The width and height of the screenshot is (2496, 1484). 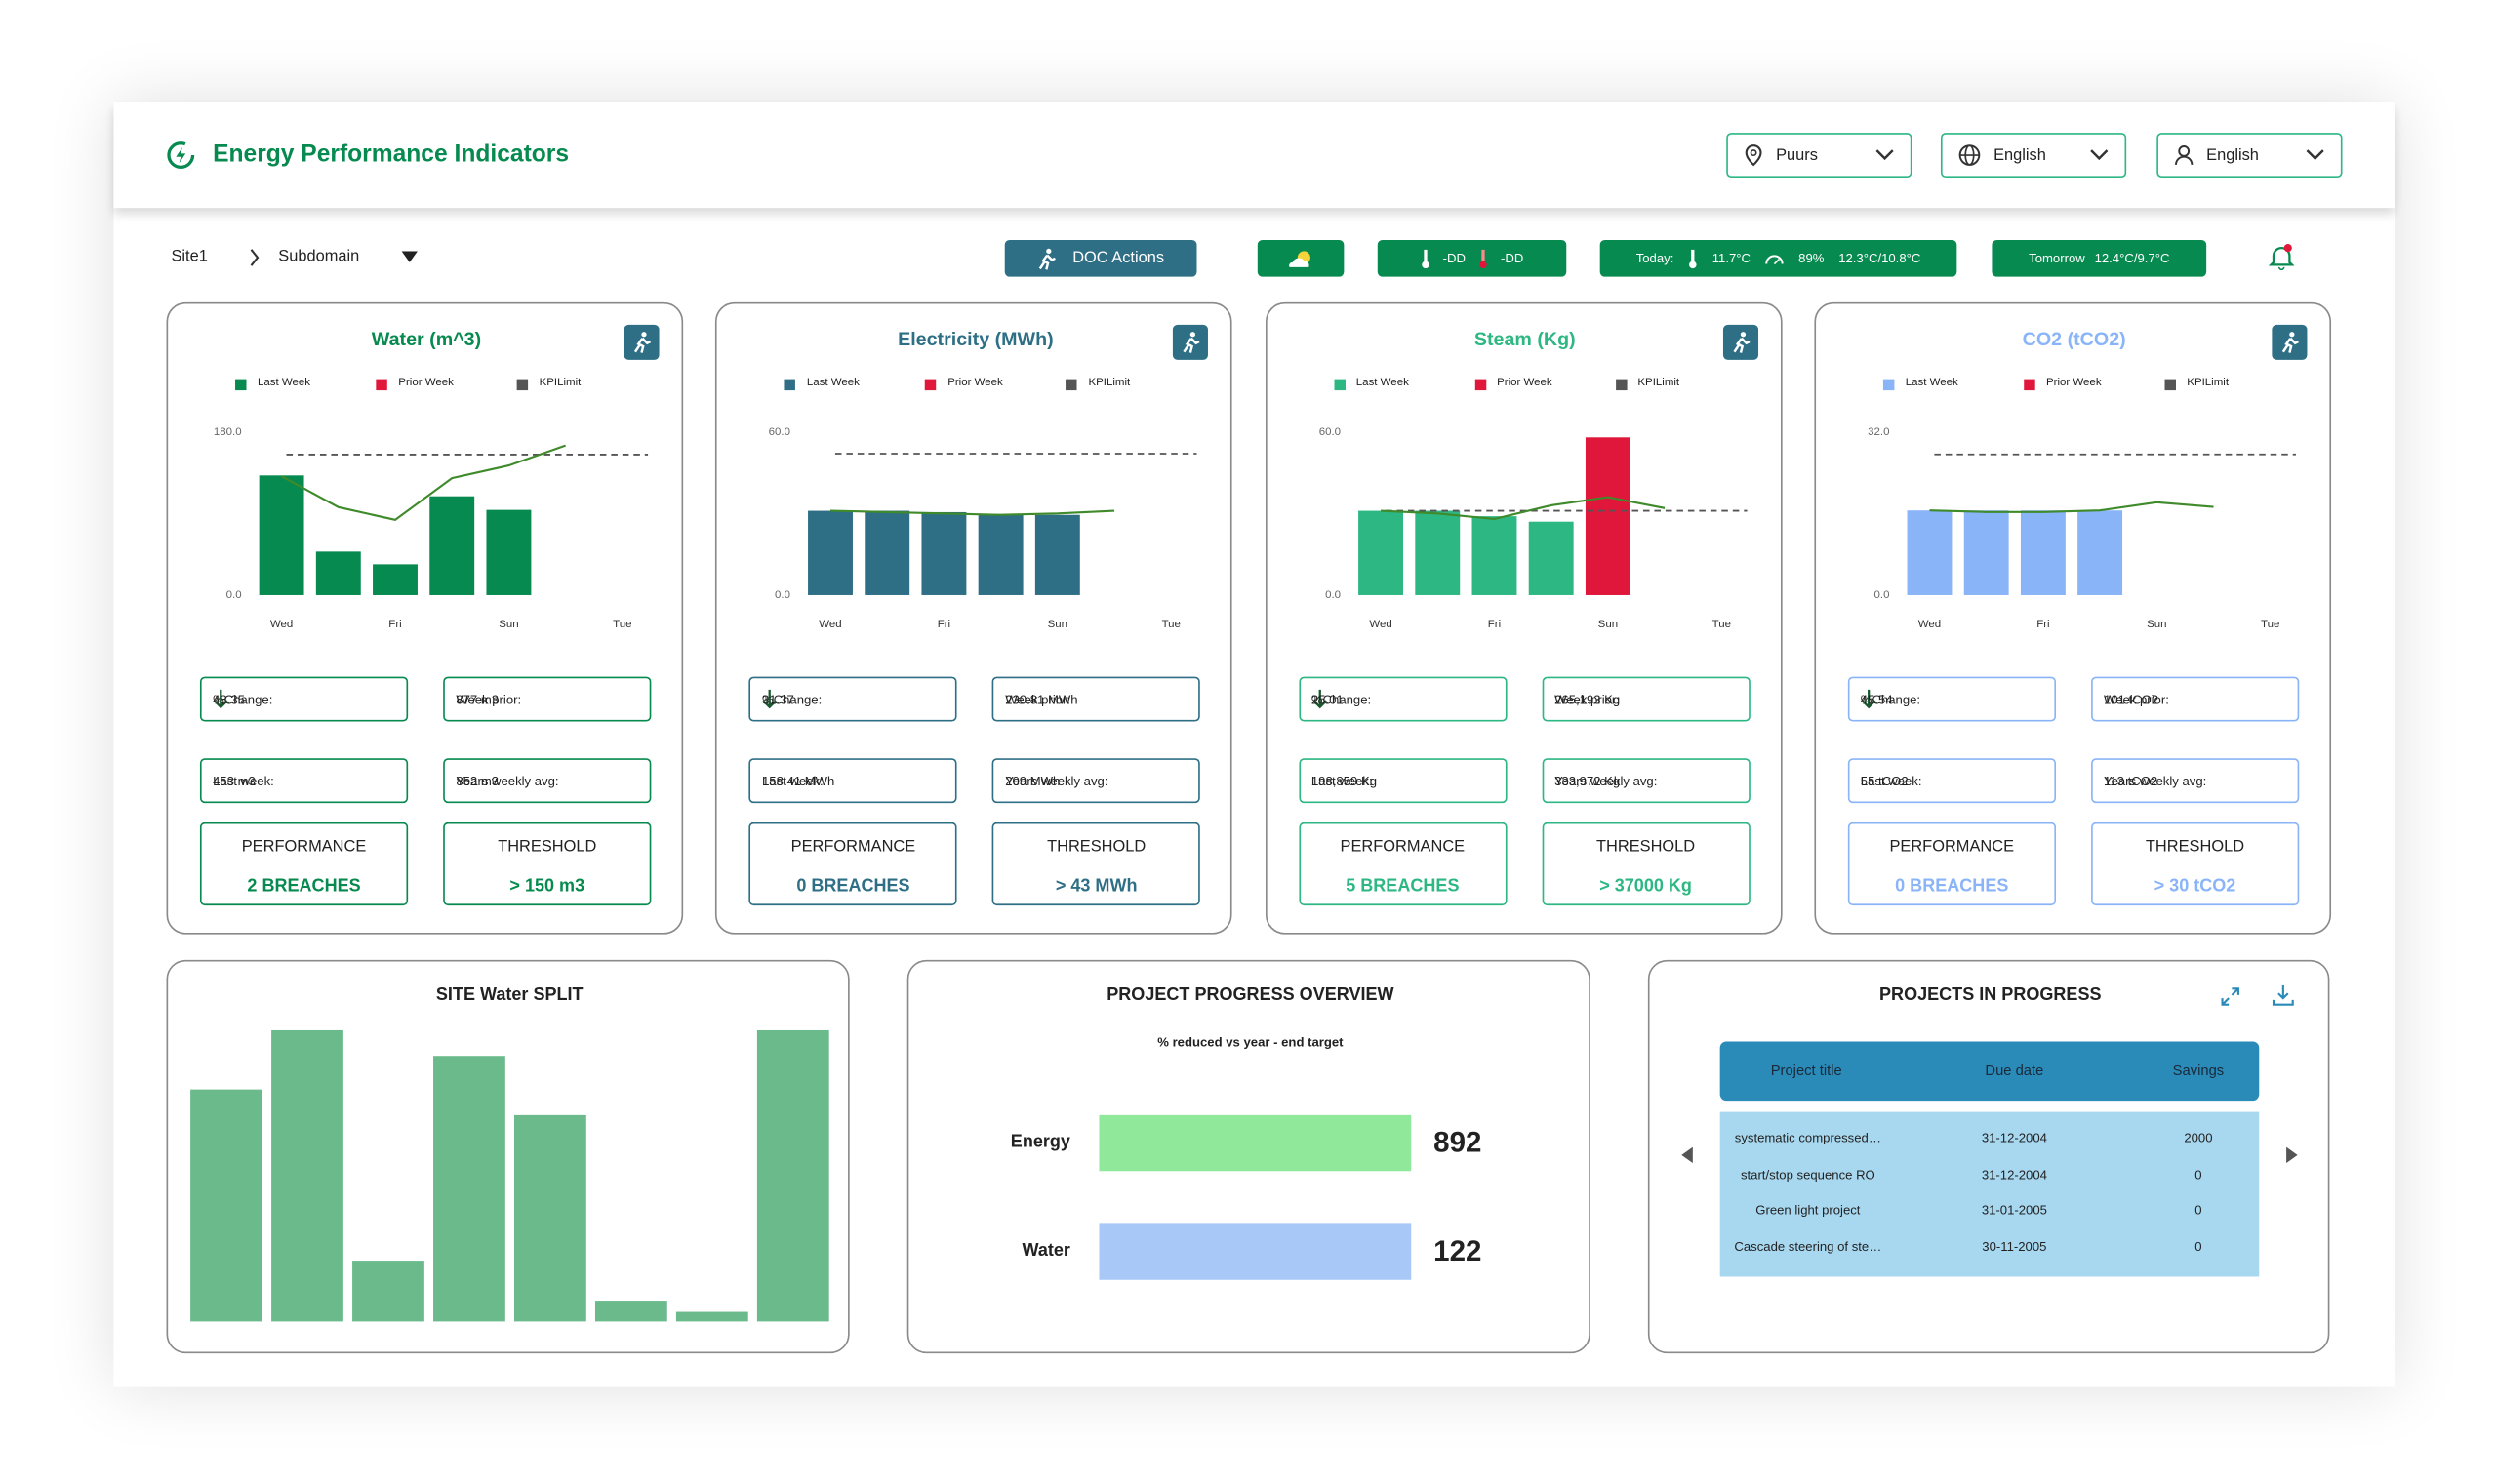 I want to click on performance-value: 2 BREACHES, so click(x=304, y=886).